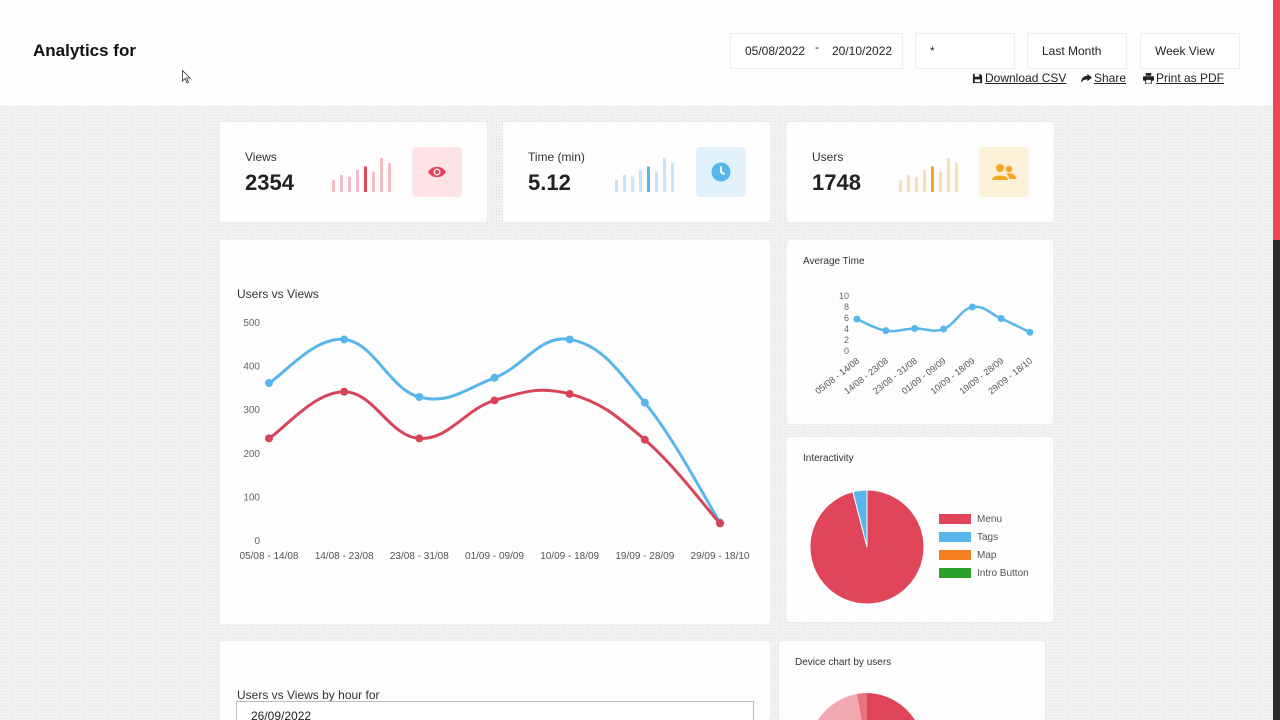 This screenshot has width=1280, height=720. Describe the element at coordinates (965, 51) in the screenshot. I see `filter-input: *` at that location.